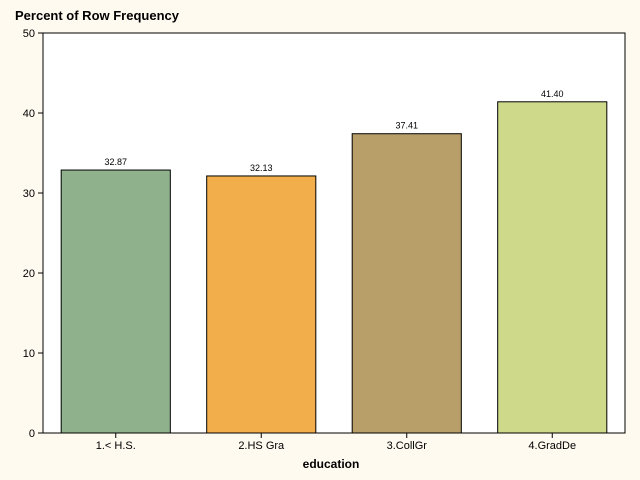  Describe the element at coordinates (406, 126) in the screenshot. I see `bar-value-label: 37.41` at that location.